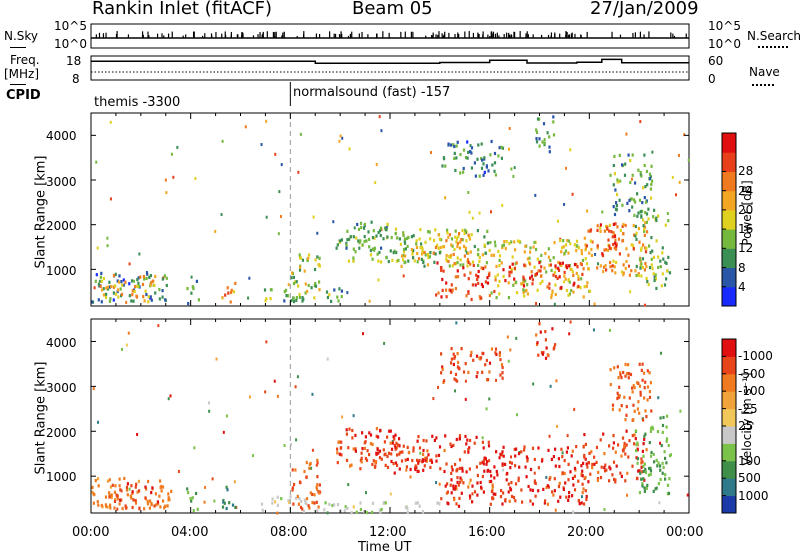  What do you see at coordinates (227, 288) in the screenshot?
I see `power-region-3-cell` at bounding box center [227, 288].